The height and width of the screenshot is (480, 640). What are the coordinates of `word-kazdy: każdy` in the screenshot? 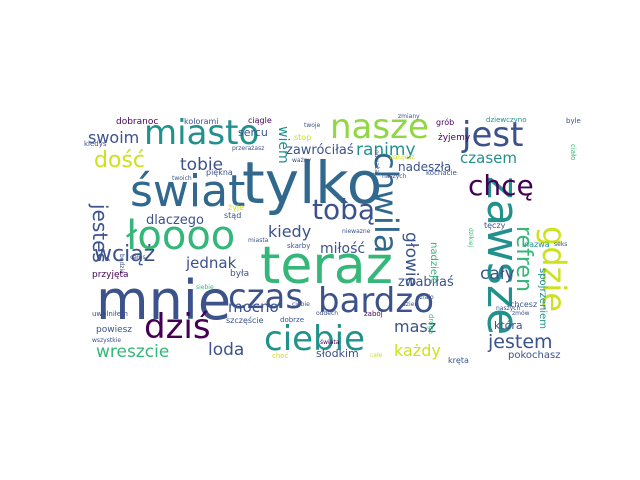 It's located at (417, 350).